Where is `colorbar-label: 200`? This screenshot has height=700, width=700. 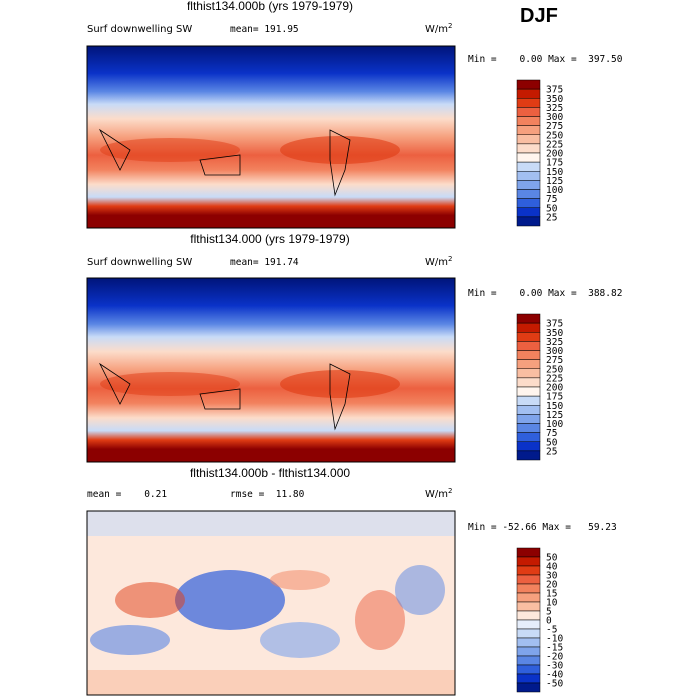 colorbar-label: 200 is located at coordinates (554, 388).